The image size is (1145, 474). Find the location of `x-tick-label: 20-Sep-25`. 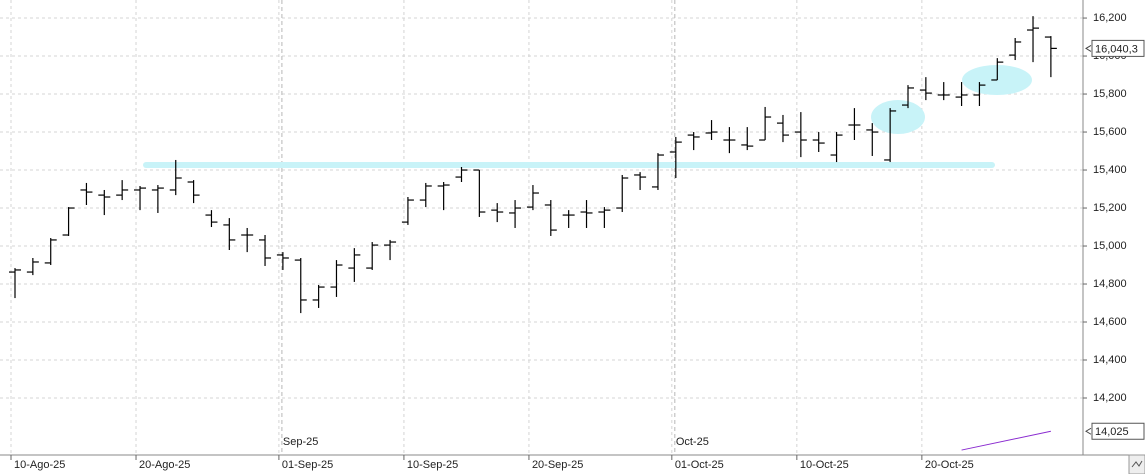

x-tick-label: 20-Sep-25 is located at coordinates (557, 465).